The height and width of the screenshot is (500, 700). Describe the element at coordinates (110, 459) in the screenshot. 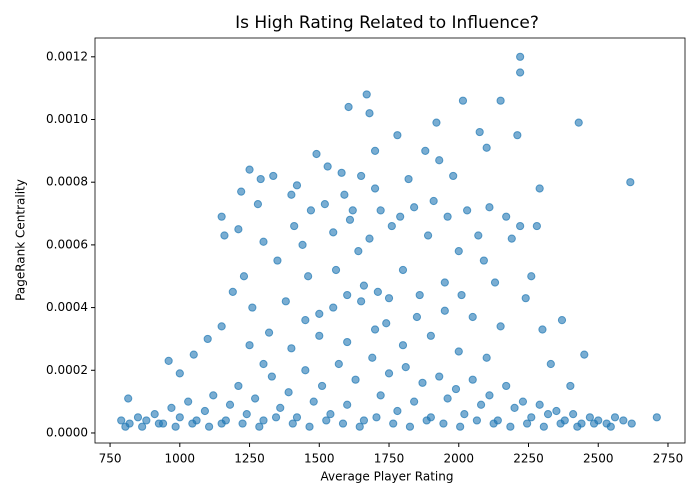

I see `x-tick-label: 750` at that location.